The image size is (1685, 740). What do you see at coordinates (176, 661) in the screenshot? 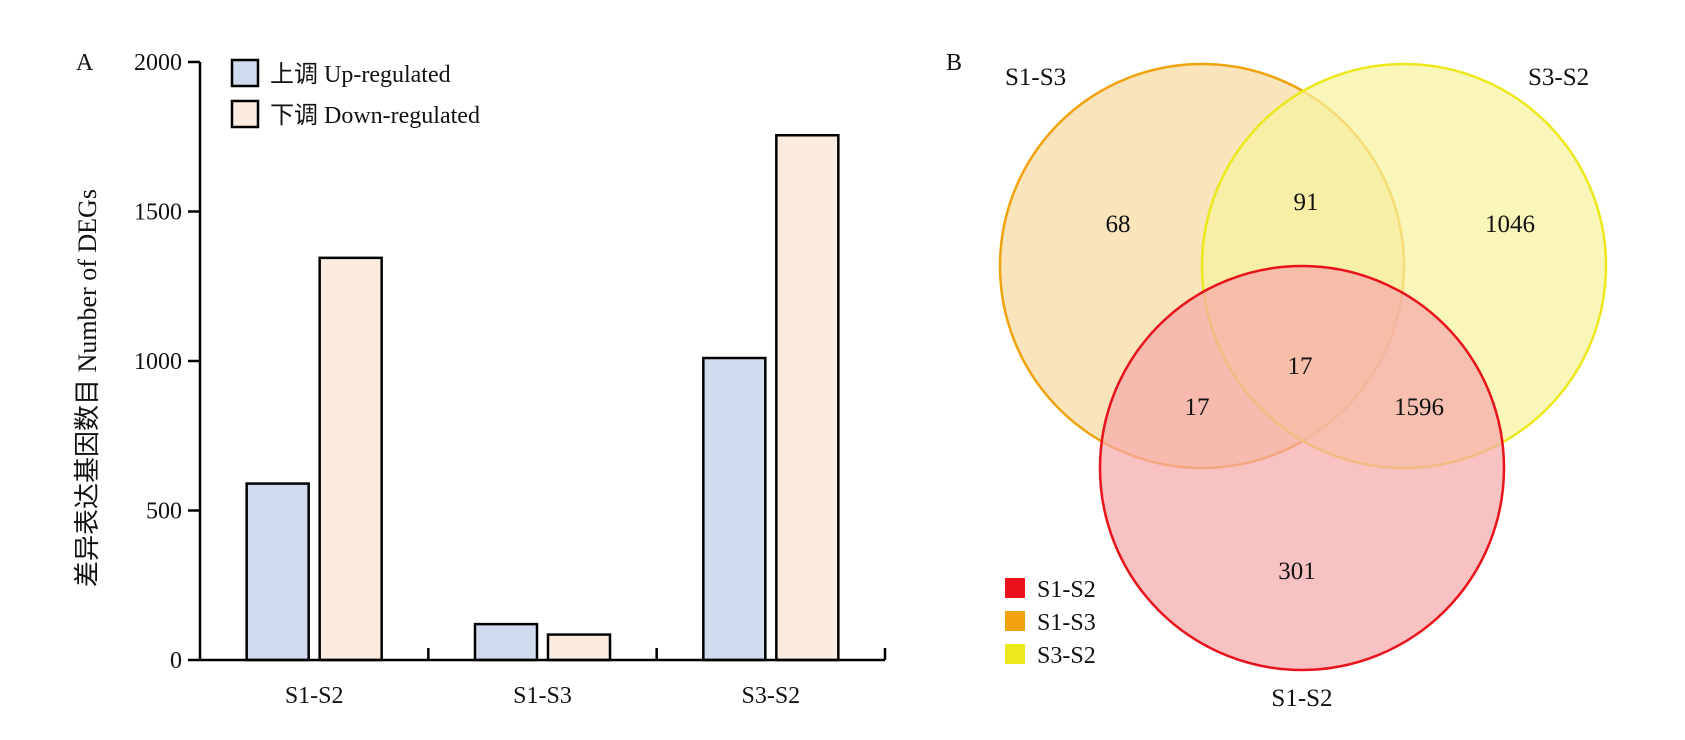
I see `y-tick-label: 0` at bounding box center [176, 661].